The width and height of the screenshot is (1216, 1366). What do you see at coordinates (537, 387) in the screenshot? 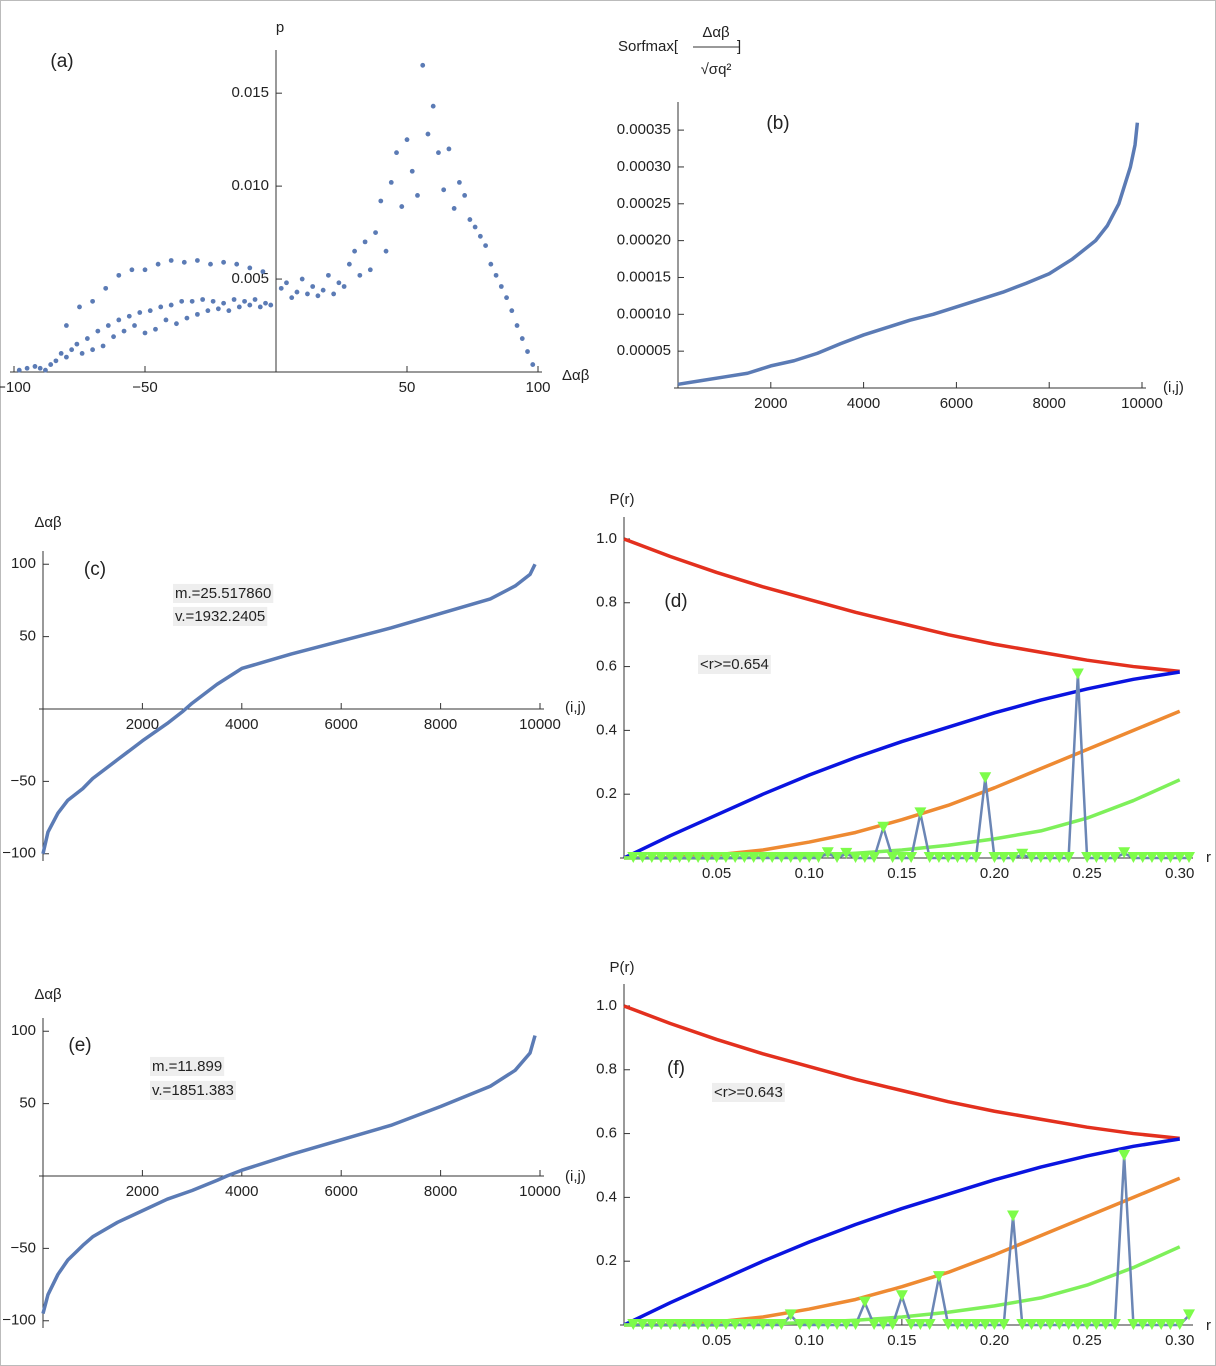
I see `x-tick-label: 100` at bounding box center [537, 387].